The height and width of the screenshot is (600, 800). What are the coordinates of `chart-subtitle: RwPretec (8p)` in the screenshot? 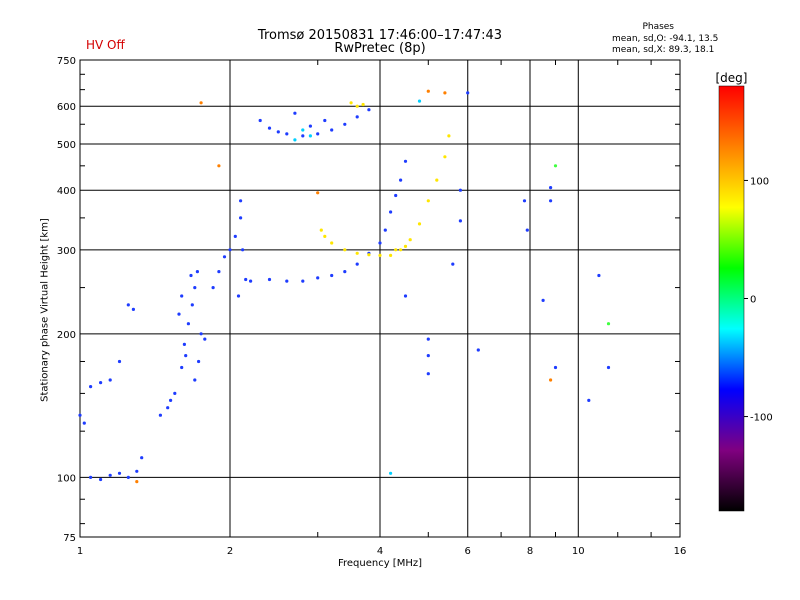 It's located at (380, 48).